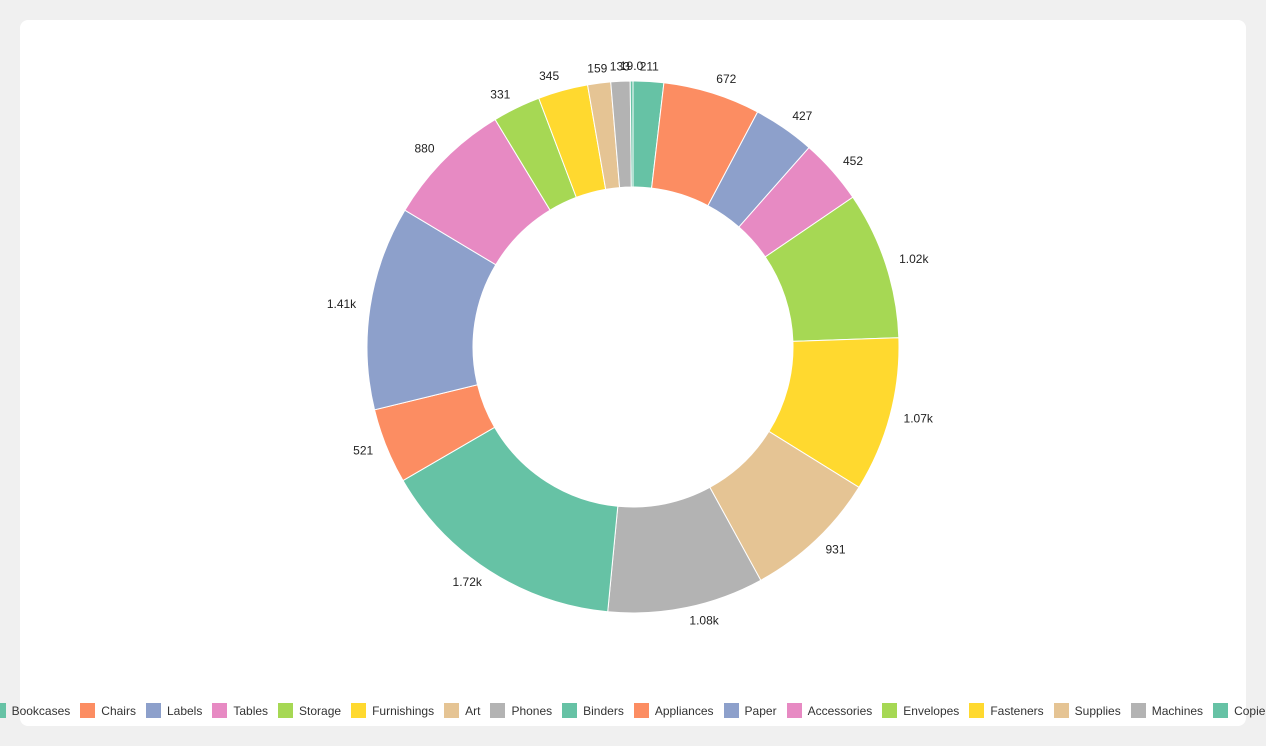 Image resolution: width=1266 pixels, height=746 pixels. I want to click on legend-label: Appliances, so click(684, 710).